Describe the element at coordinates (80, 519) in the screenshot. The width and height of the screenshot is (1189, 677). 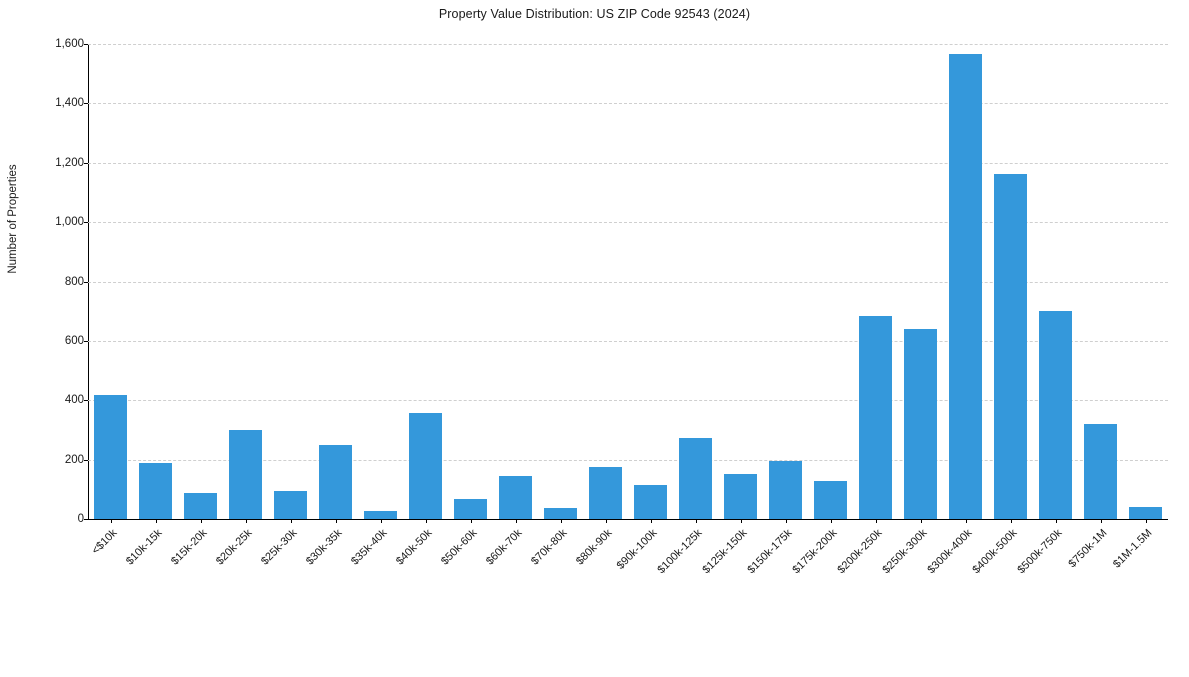
I see `y-axis-tick-label: 0` at that location.